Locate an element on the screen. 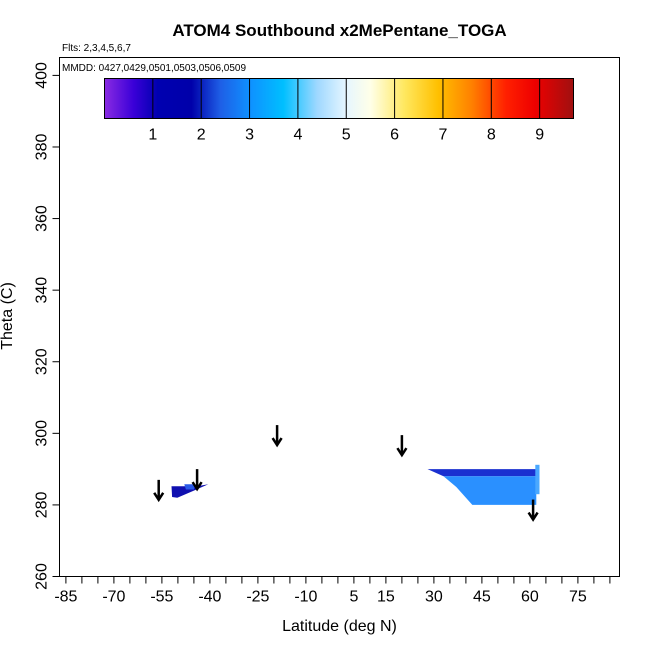 This screenshot has width=650, height=650. x-tick-label: -40 is located at coordinates (209, 597).